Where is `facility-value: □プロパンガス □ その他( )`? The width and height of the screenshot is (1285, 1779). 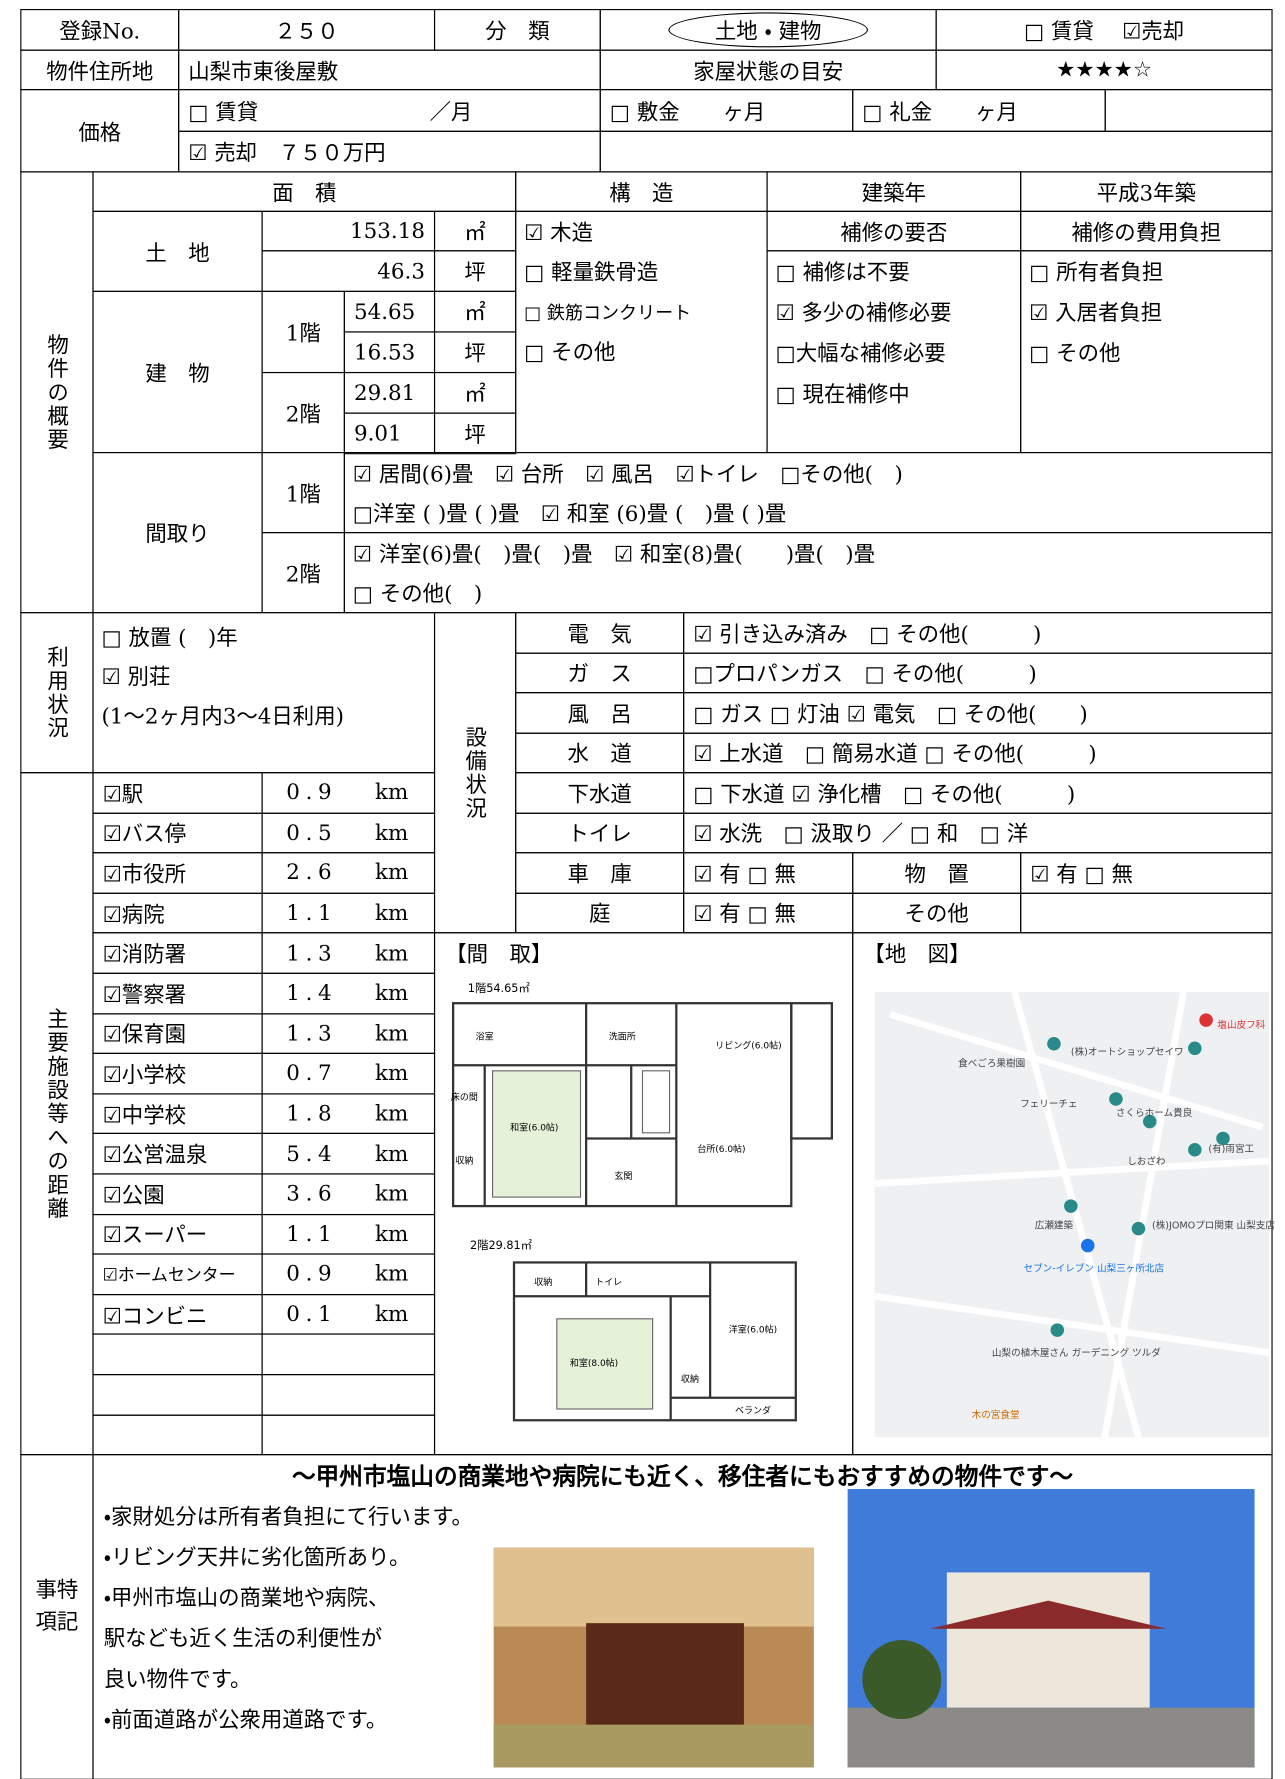 facility-value: □プロパンガス □ その他( ) is located at coordinates (978, 673).